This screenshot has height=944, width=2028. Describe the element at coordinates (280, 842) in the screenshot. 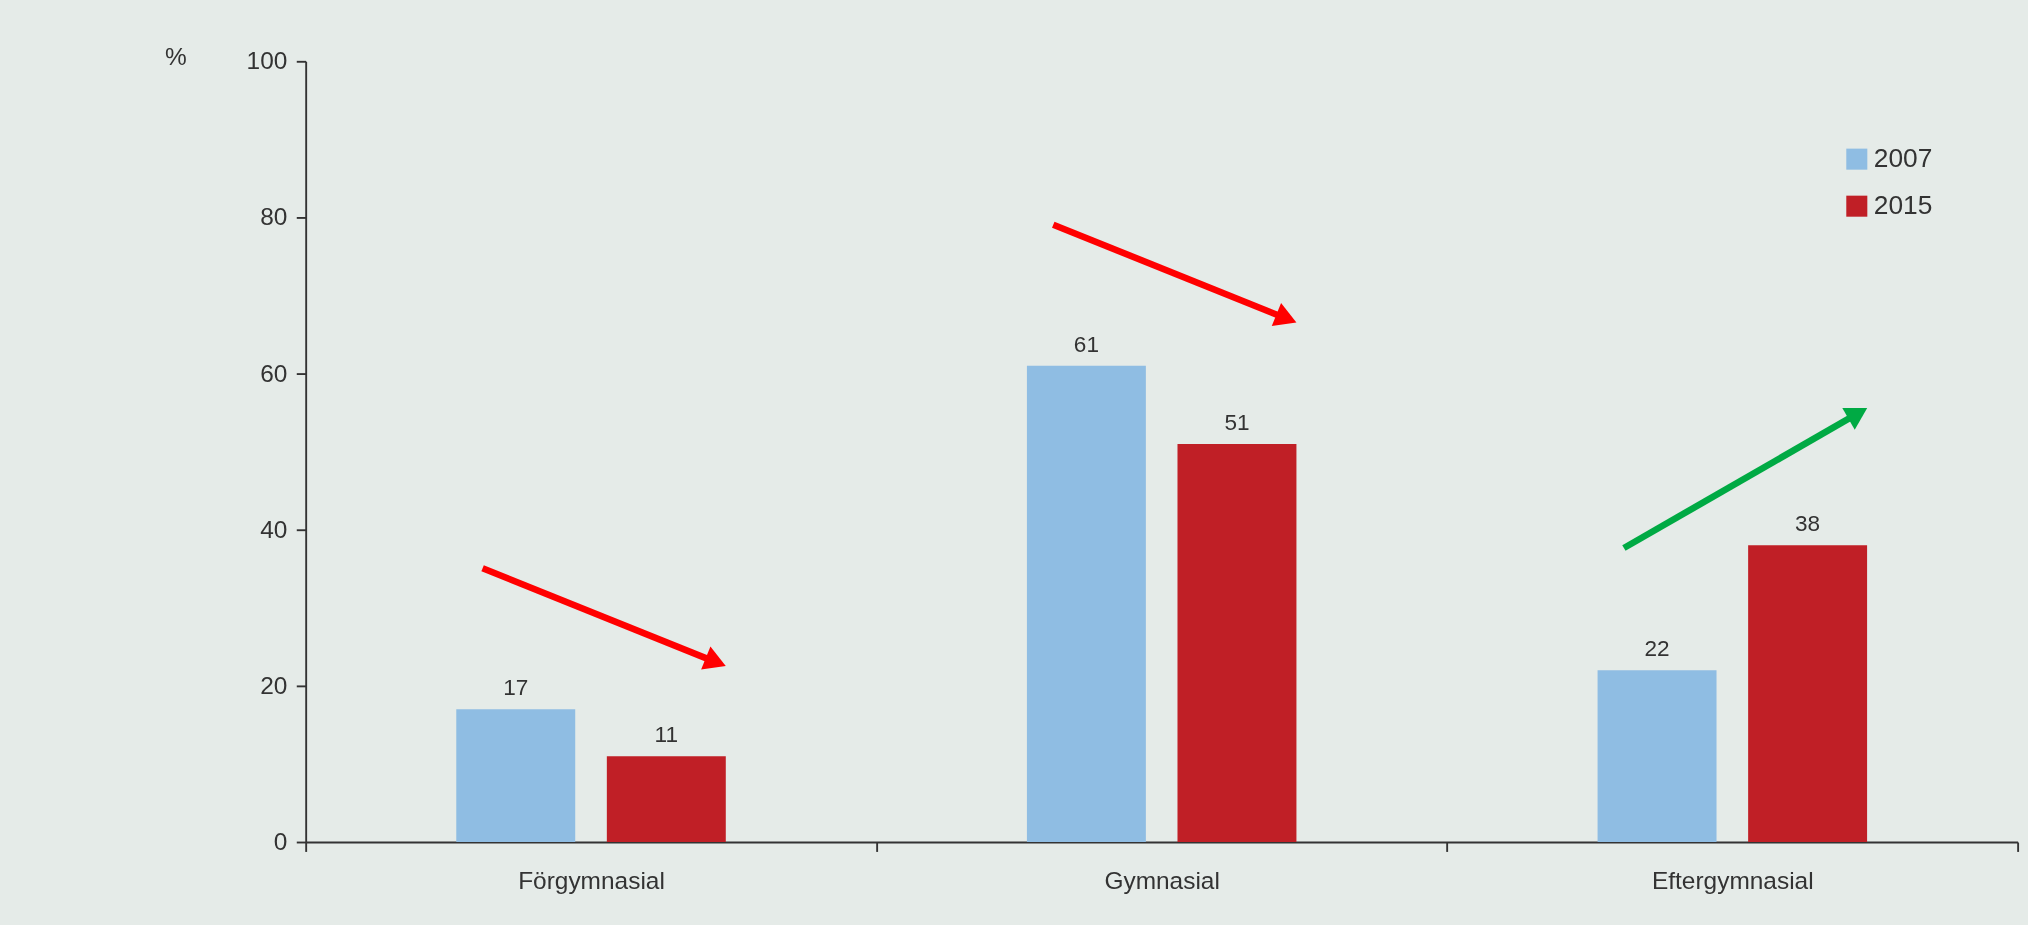

I see `y-tick-label: 0` at that location.